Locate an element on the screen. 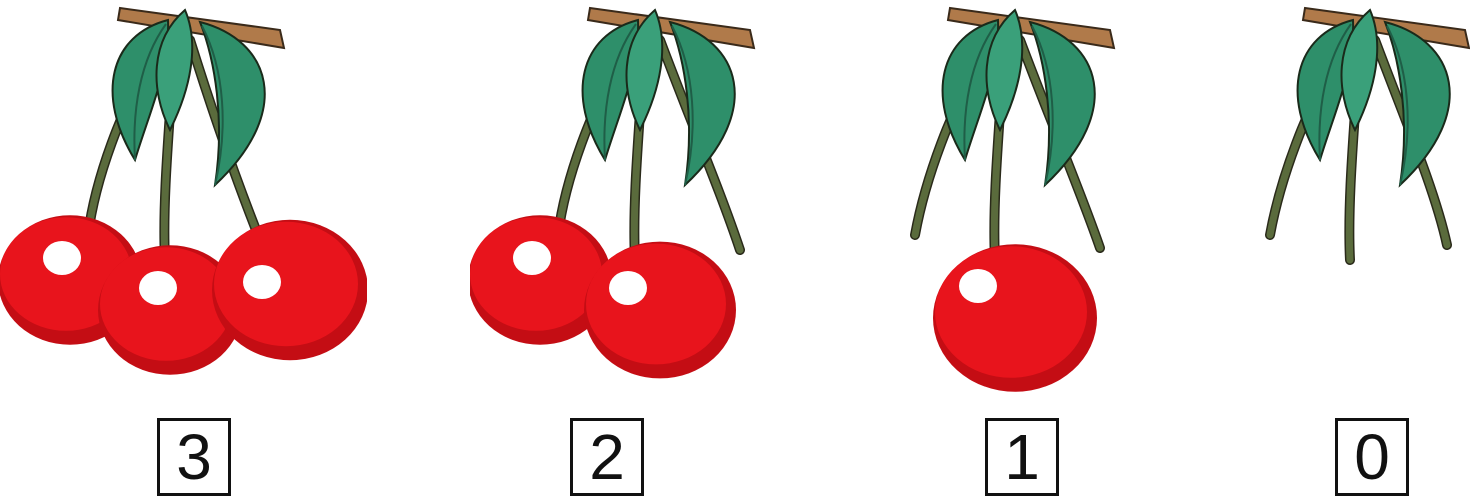 Image resolution: width=1470 pixels, height=503 pixels. count-box: 2 is located at coordinates (607, 457).